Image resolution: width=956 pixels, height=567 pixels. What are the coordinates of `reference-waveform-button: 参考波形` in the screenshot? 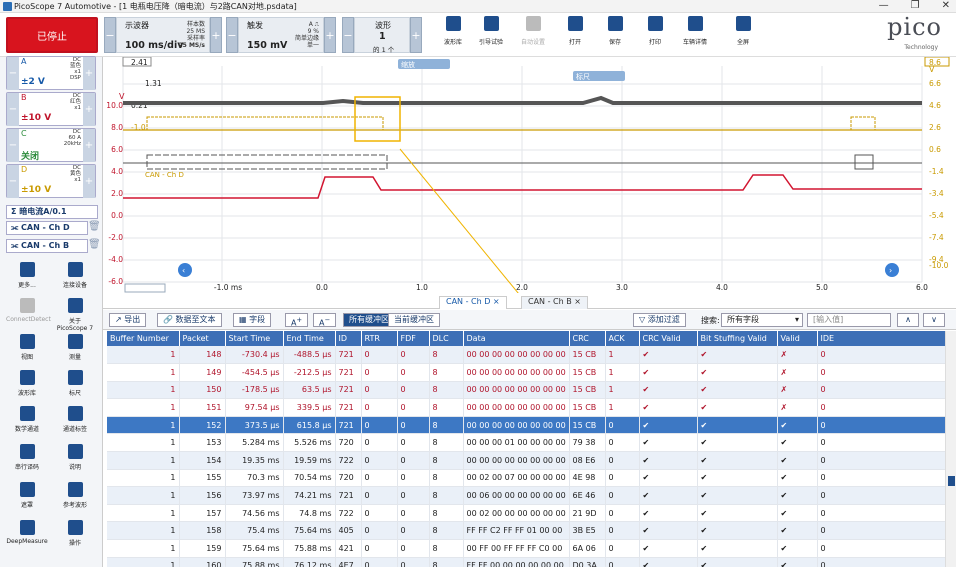 It's located at (75, 495).